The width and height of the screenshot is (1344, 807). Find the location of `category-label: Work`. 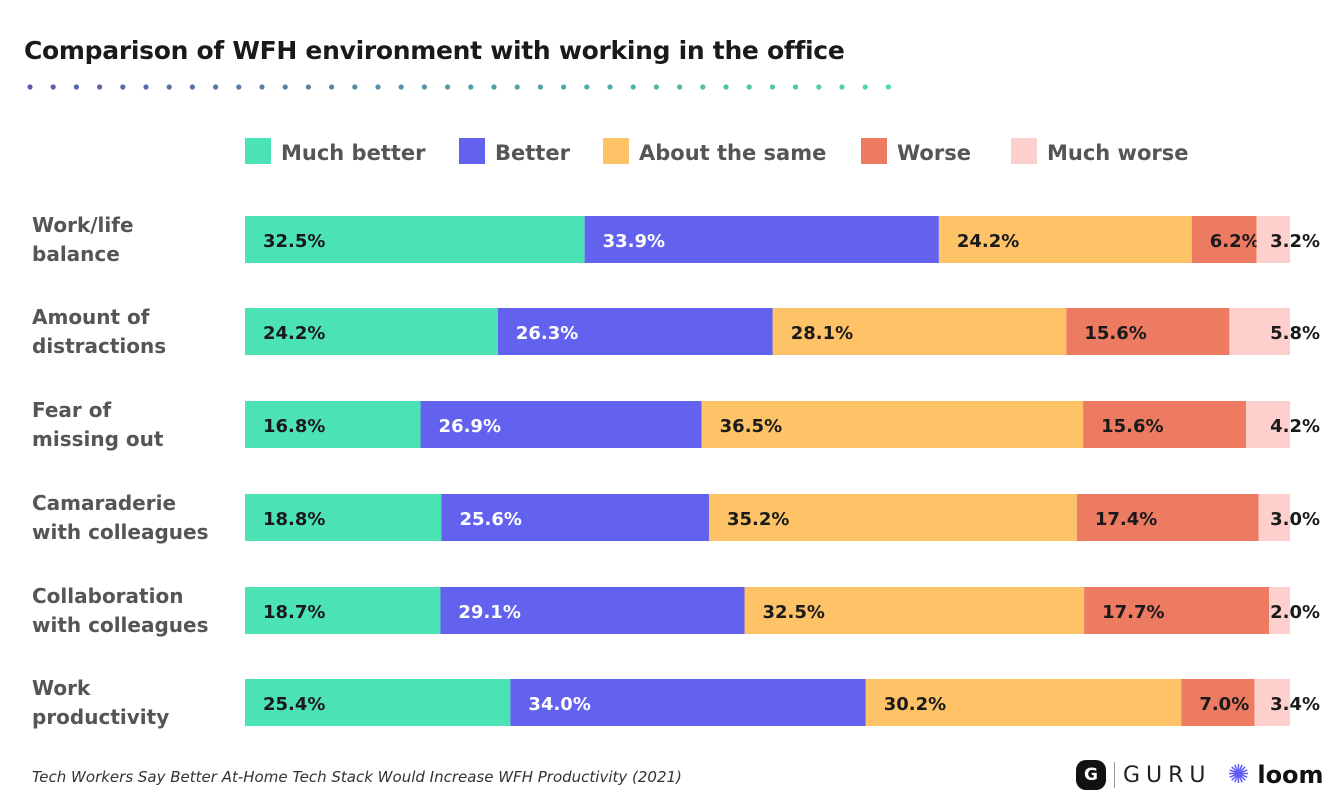

category-label: Work is located at coordinates (61, 688).